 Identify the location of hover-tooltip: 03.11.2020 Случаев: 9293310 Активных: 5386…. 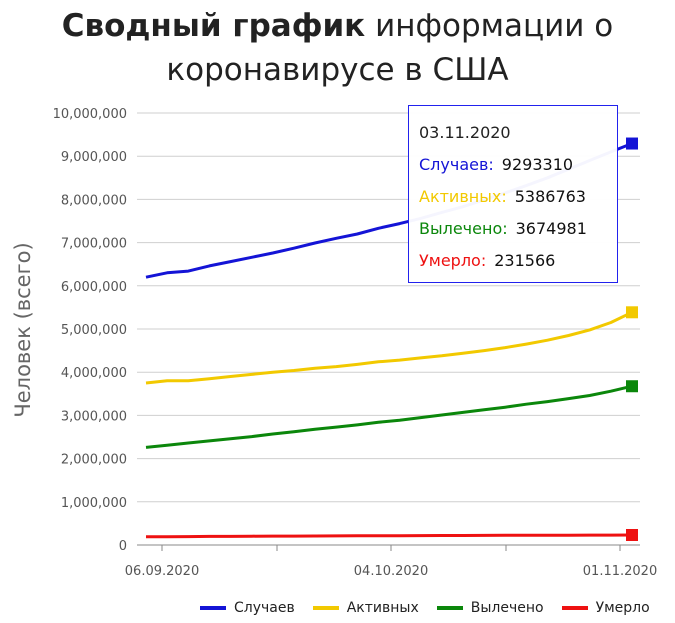
(513, 194).